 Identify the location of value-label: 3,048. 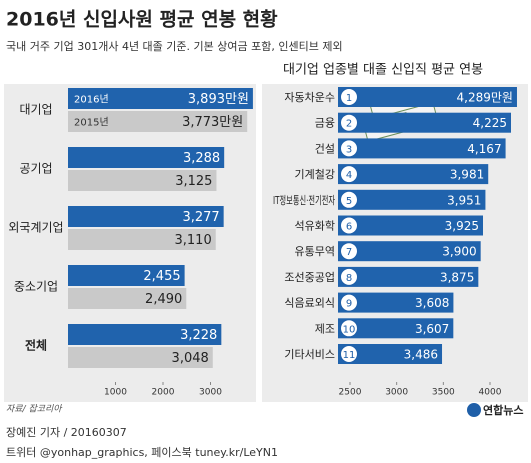
(190, 358).